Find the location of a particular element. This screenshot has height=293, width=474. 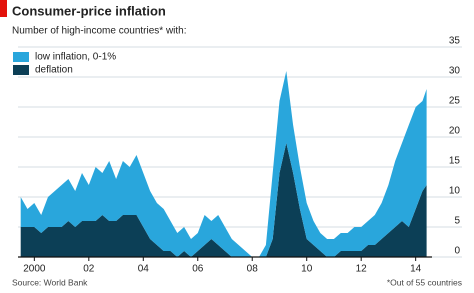

y-tick-label: 35 is located at coordinates (455, 41).